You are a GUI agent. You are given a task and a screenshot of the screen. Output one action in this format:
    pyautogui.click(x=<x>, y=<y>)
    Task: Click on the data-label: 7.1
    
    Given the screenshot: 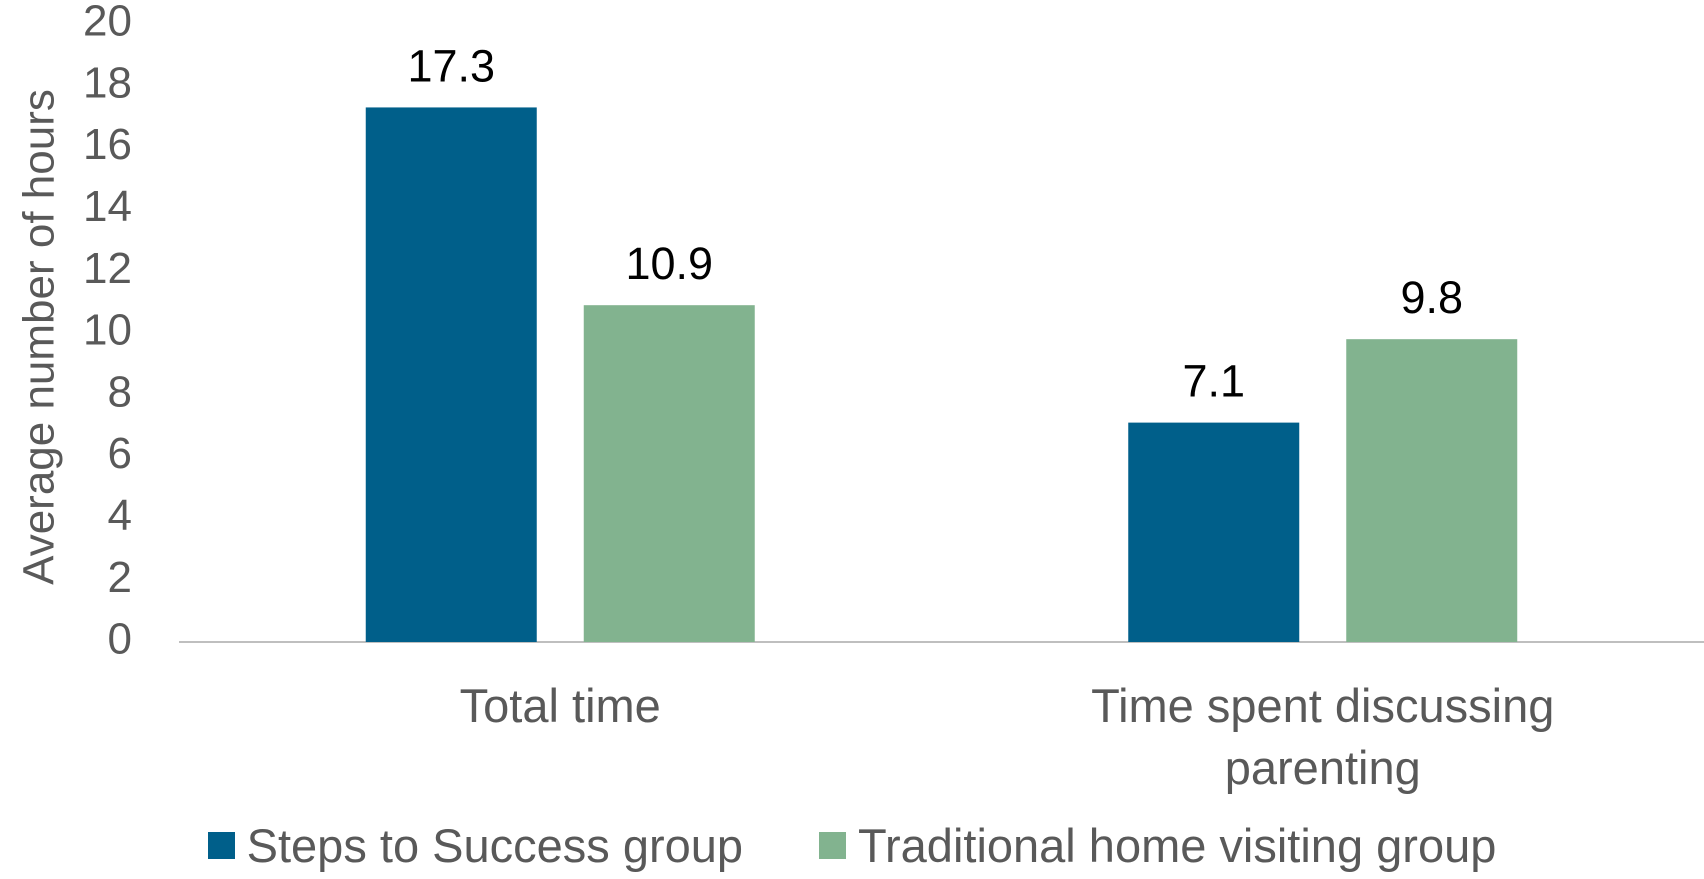 What is the action you would take?
    pyautogui.click(x=1213, y=381)
    